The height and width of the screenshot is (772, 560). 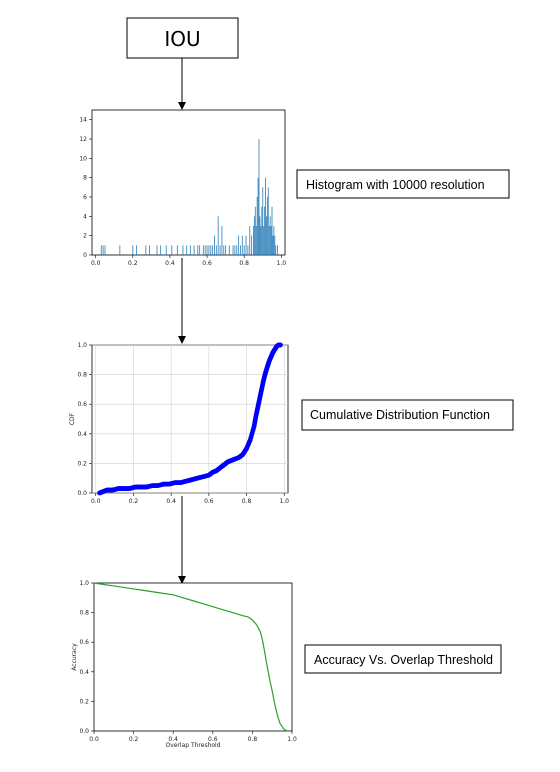 What do you see at coordinates (83, 120) in the screenshot?
I see `histogram-y-tick-label: 14` at bounding box center [83, 120].